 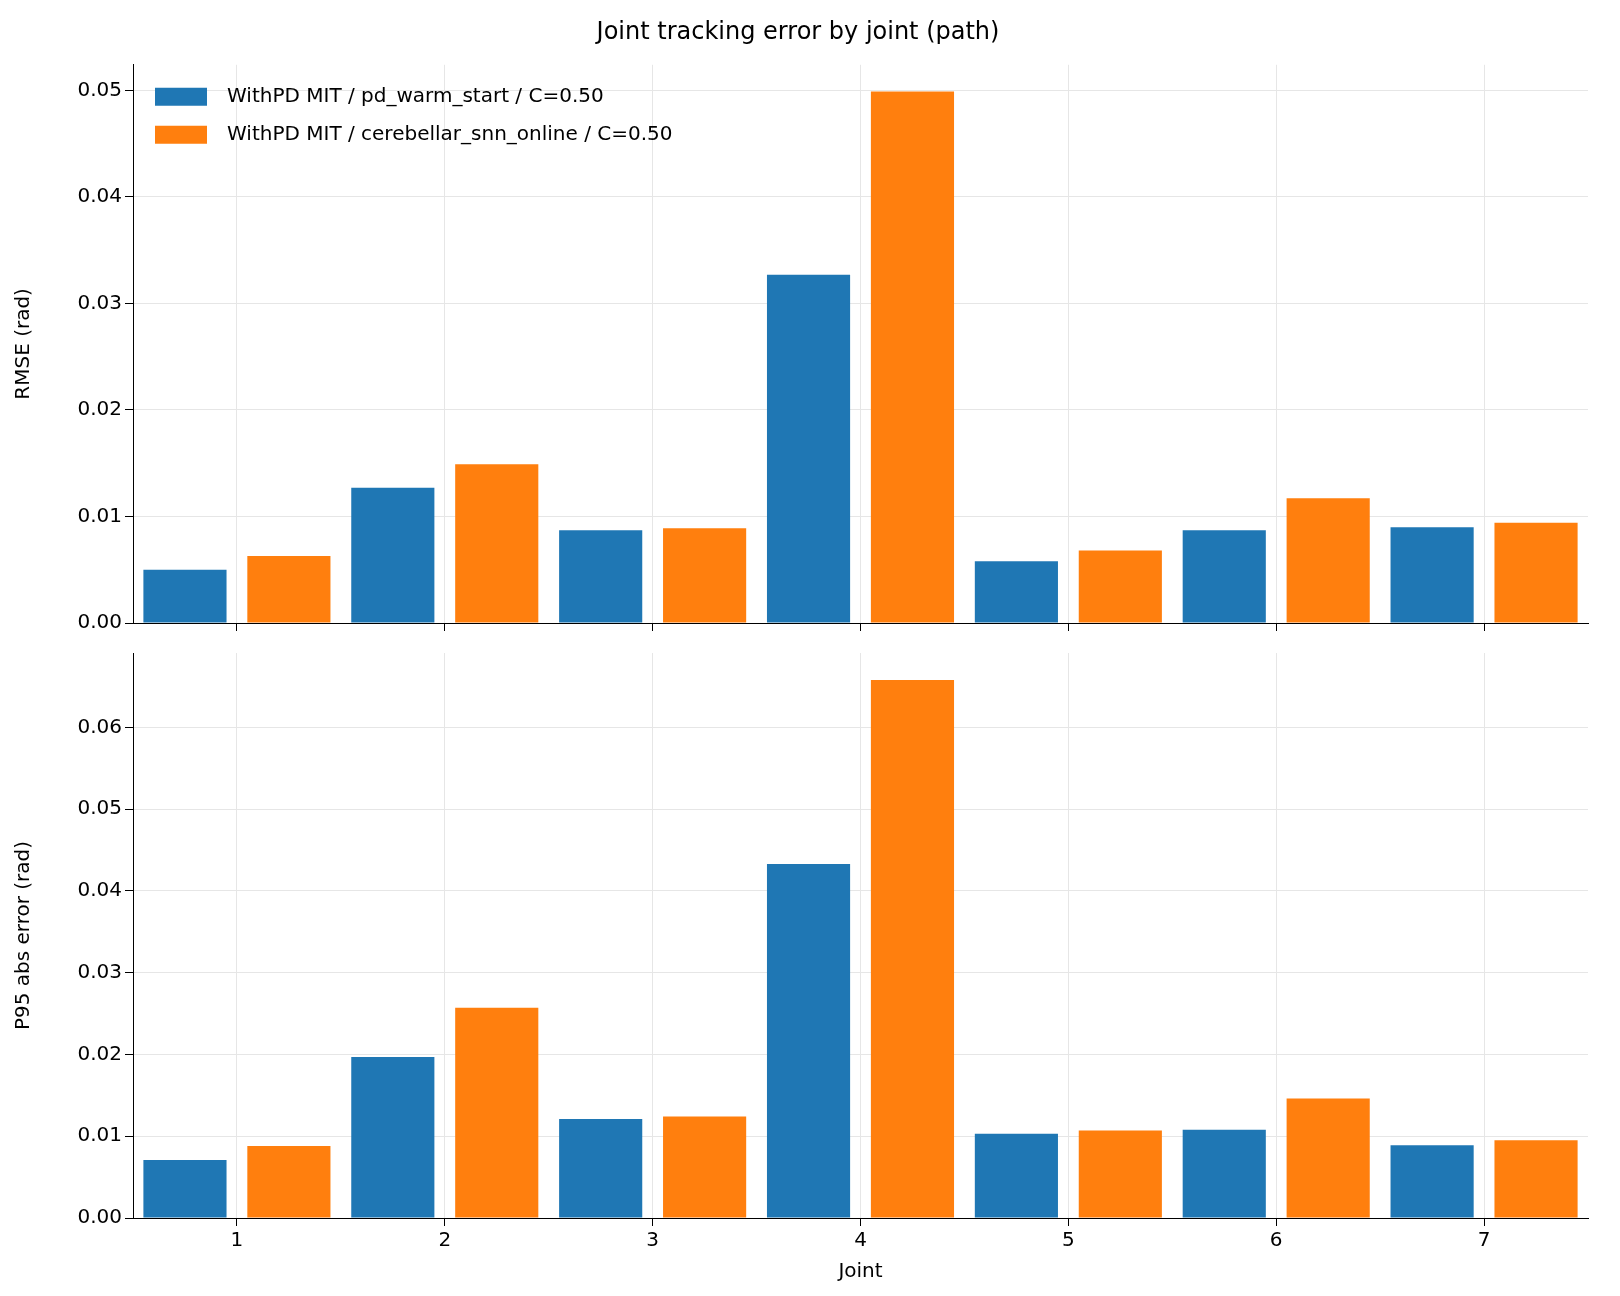 I want to click on x-tick-label: 6, so click(x=1276, y=1239).